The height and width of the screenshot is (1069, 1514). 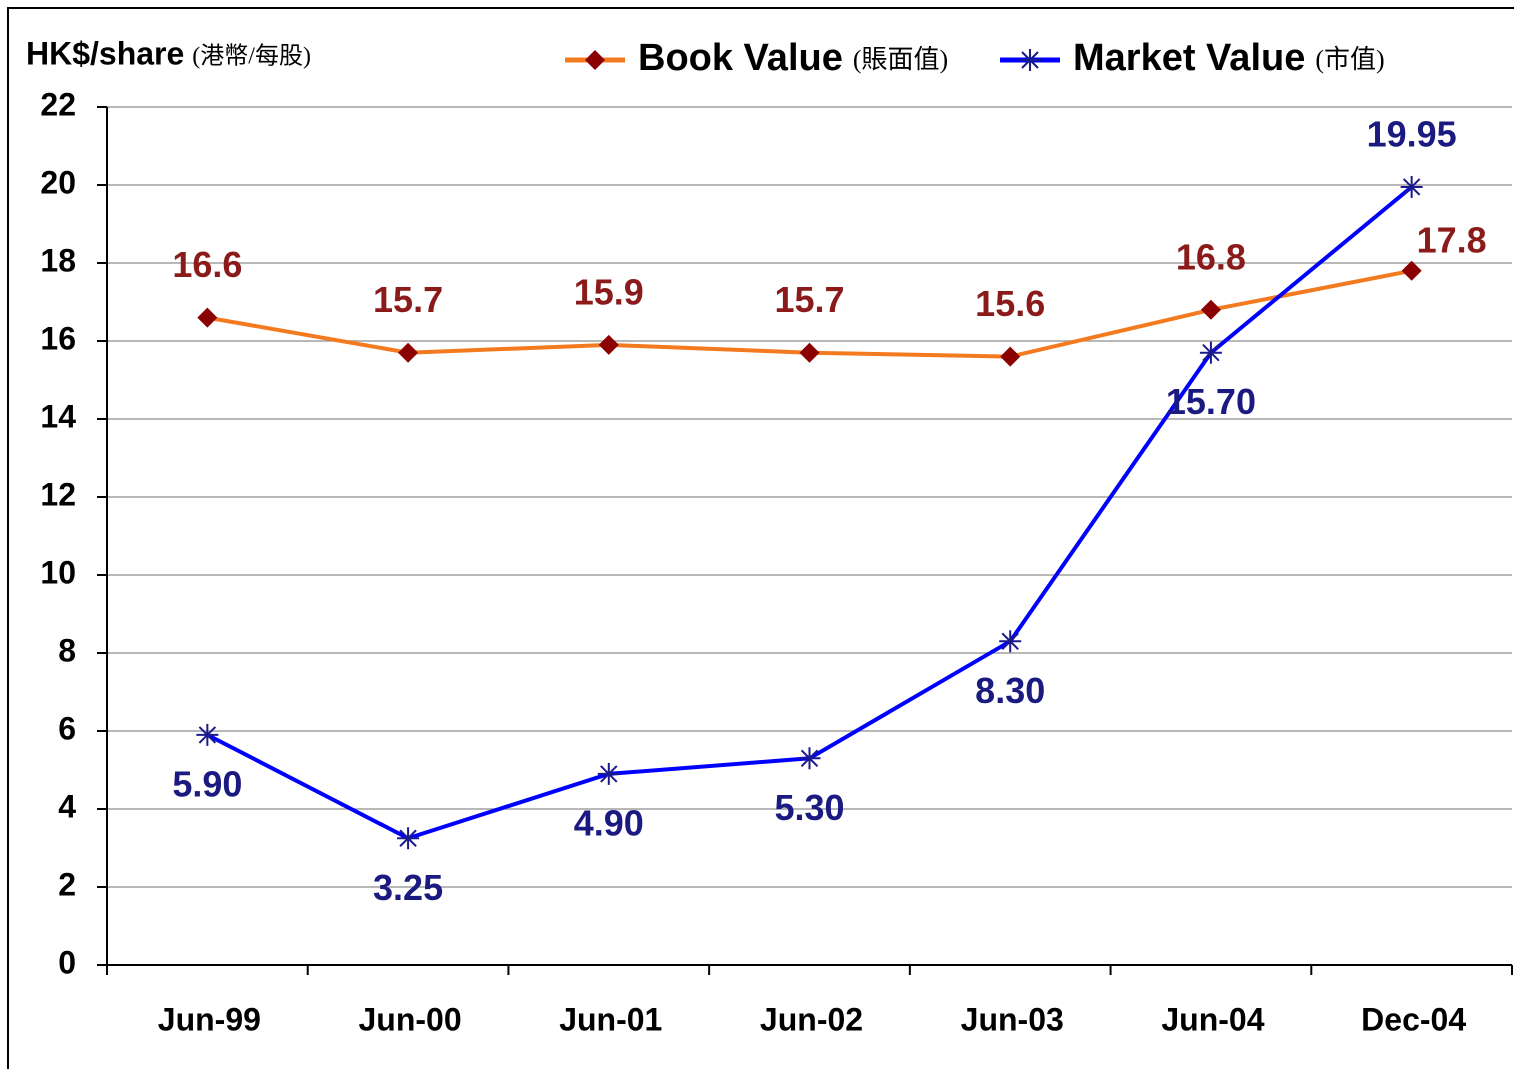 What do you see at coordinates (1452, 239) in the screenshot?
I see `data-label: 17.8` at bounding box center [1452, 239].